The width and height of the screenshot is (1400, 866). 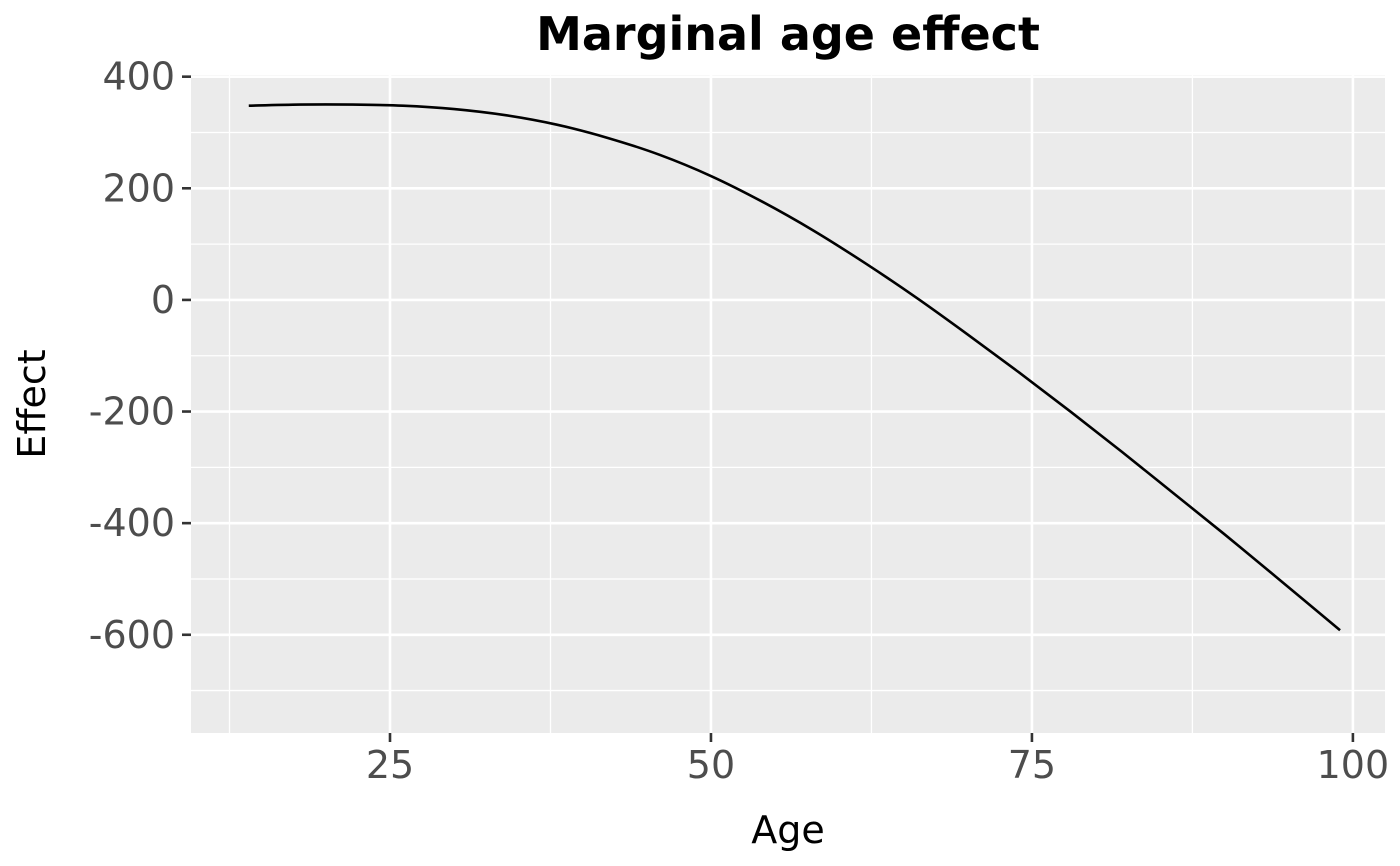 I want to click on y-tick-label: 400, so click(x=138, y=77).